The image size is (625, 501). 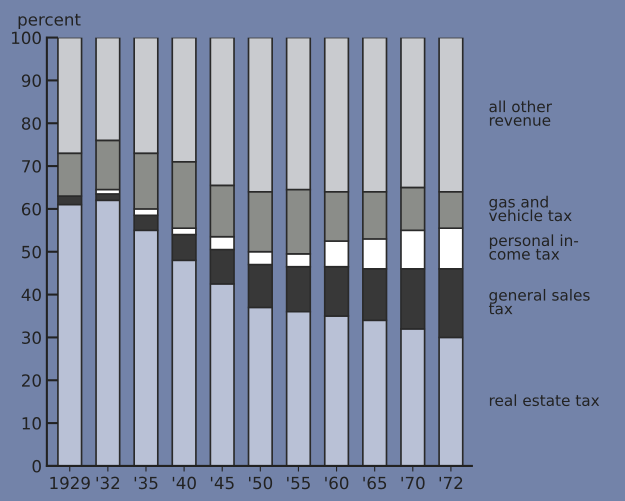 What do you see at coordinates (31, 123) in the screenshot?
I see `y-tick-label: 80` at bounding box center [31, 123].